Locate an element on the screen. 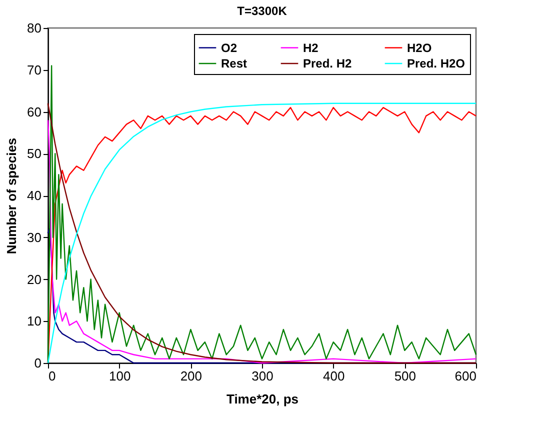 The width and height of the screenshot is (533, 433). x-tick-label: 0 is located at coordinates (52, 376).